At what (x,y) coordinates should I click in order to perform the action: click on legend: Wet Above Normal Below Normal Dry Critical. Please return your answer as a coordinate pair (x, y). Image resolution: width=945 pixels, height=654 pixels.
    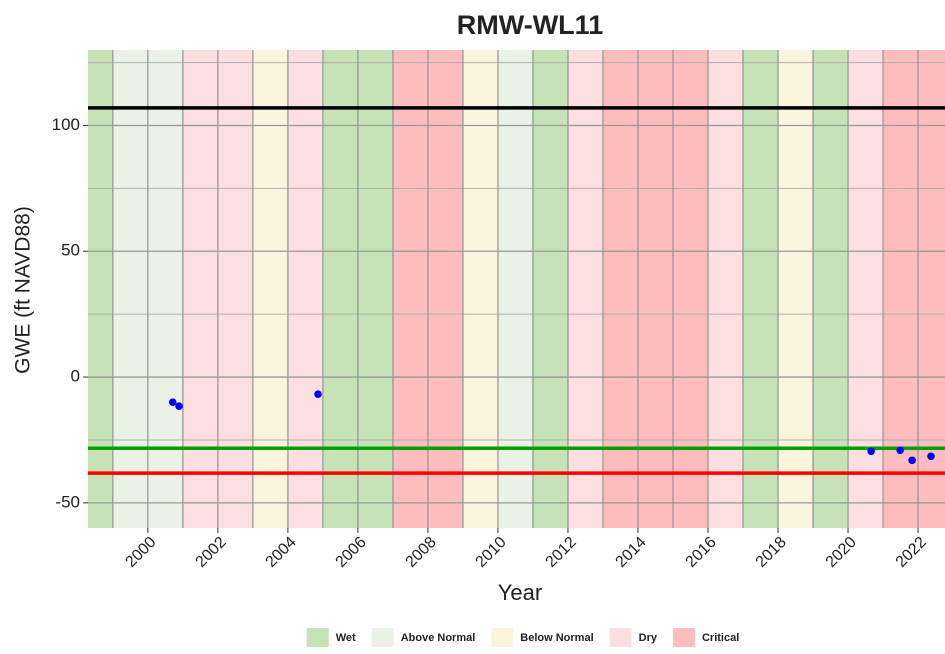
    Looking at the image, I should click on (522, 637).